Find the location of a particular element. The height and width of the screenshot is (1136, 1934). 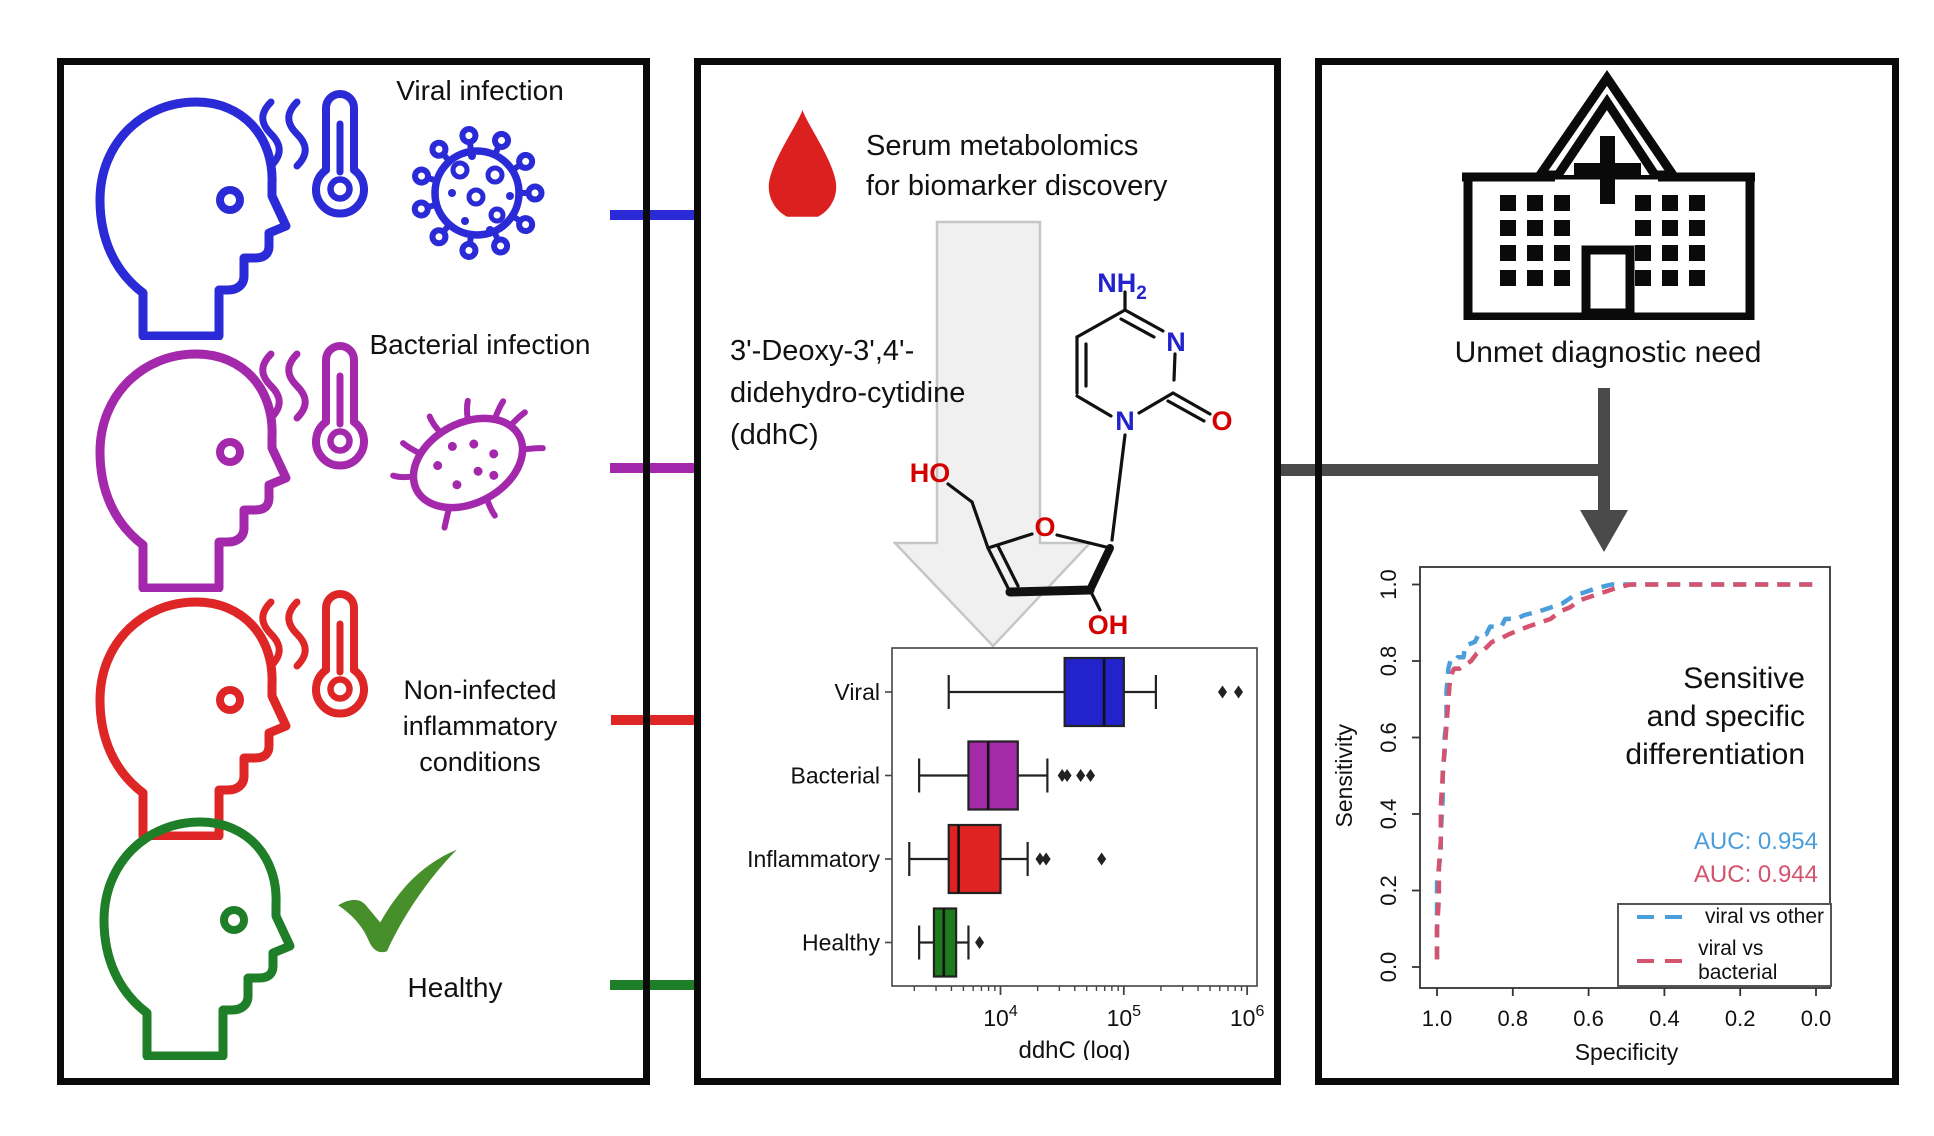

flow-arrow-to-roc is located at coordinates (1452, 470).